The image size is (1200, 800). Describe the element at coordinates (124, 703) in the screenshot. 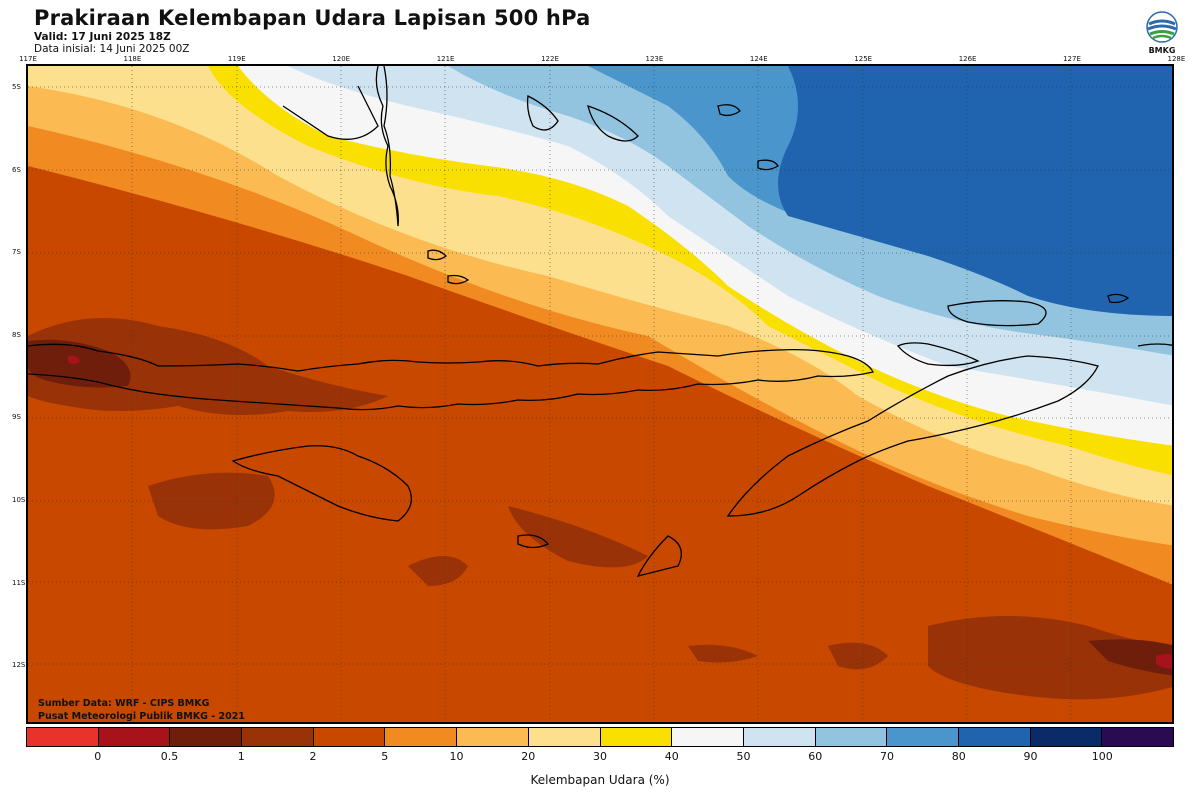

I see `data-source-credit: Sumber Data: WRF - CIPS BMKG` at that location.